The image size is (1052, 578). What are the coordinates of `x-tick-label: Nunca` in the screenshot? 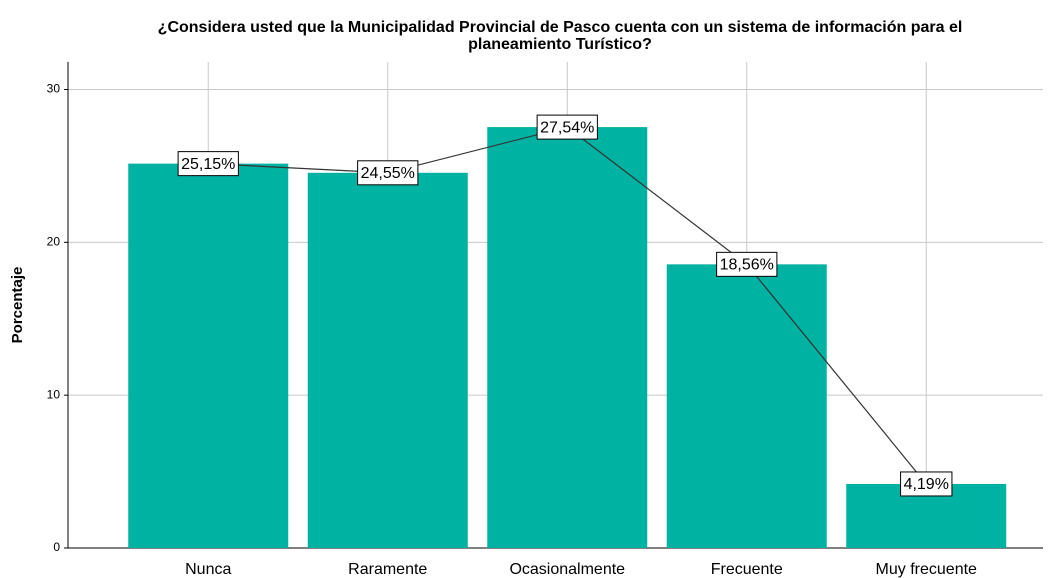 It's located at (208, 569).